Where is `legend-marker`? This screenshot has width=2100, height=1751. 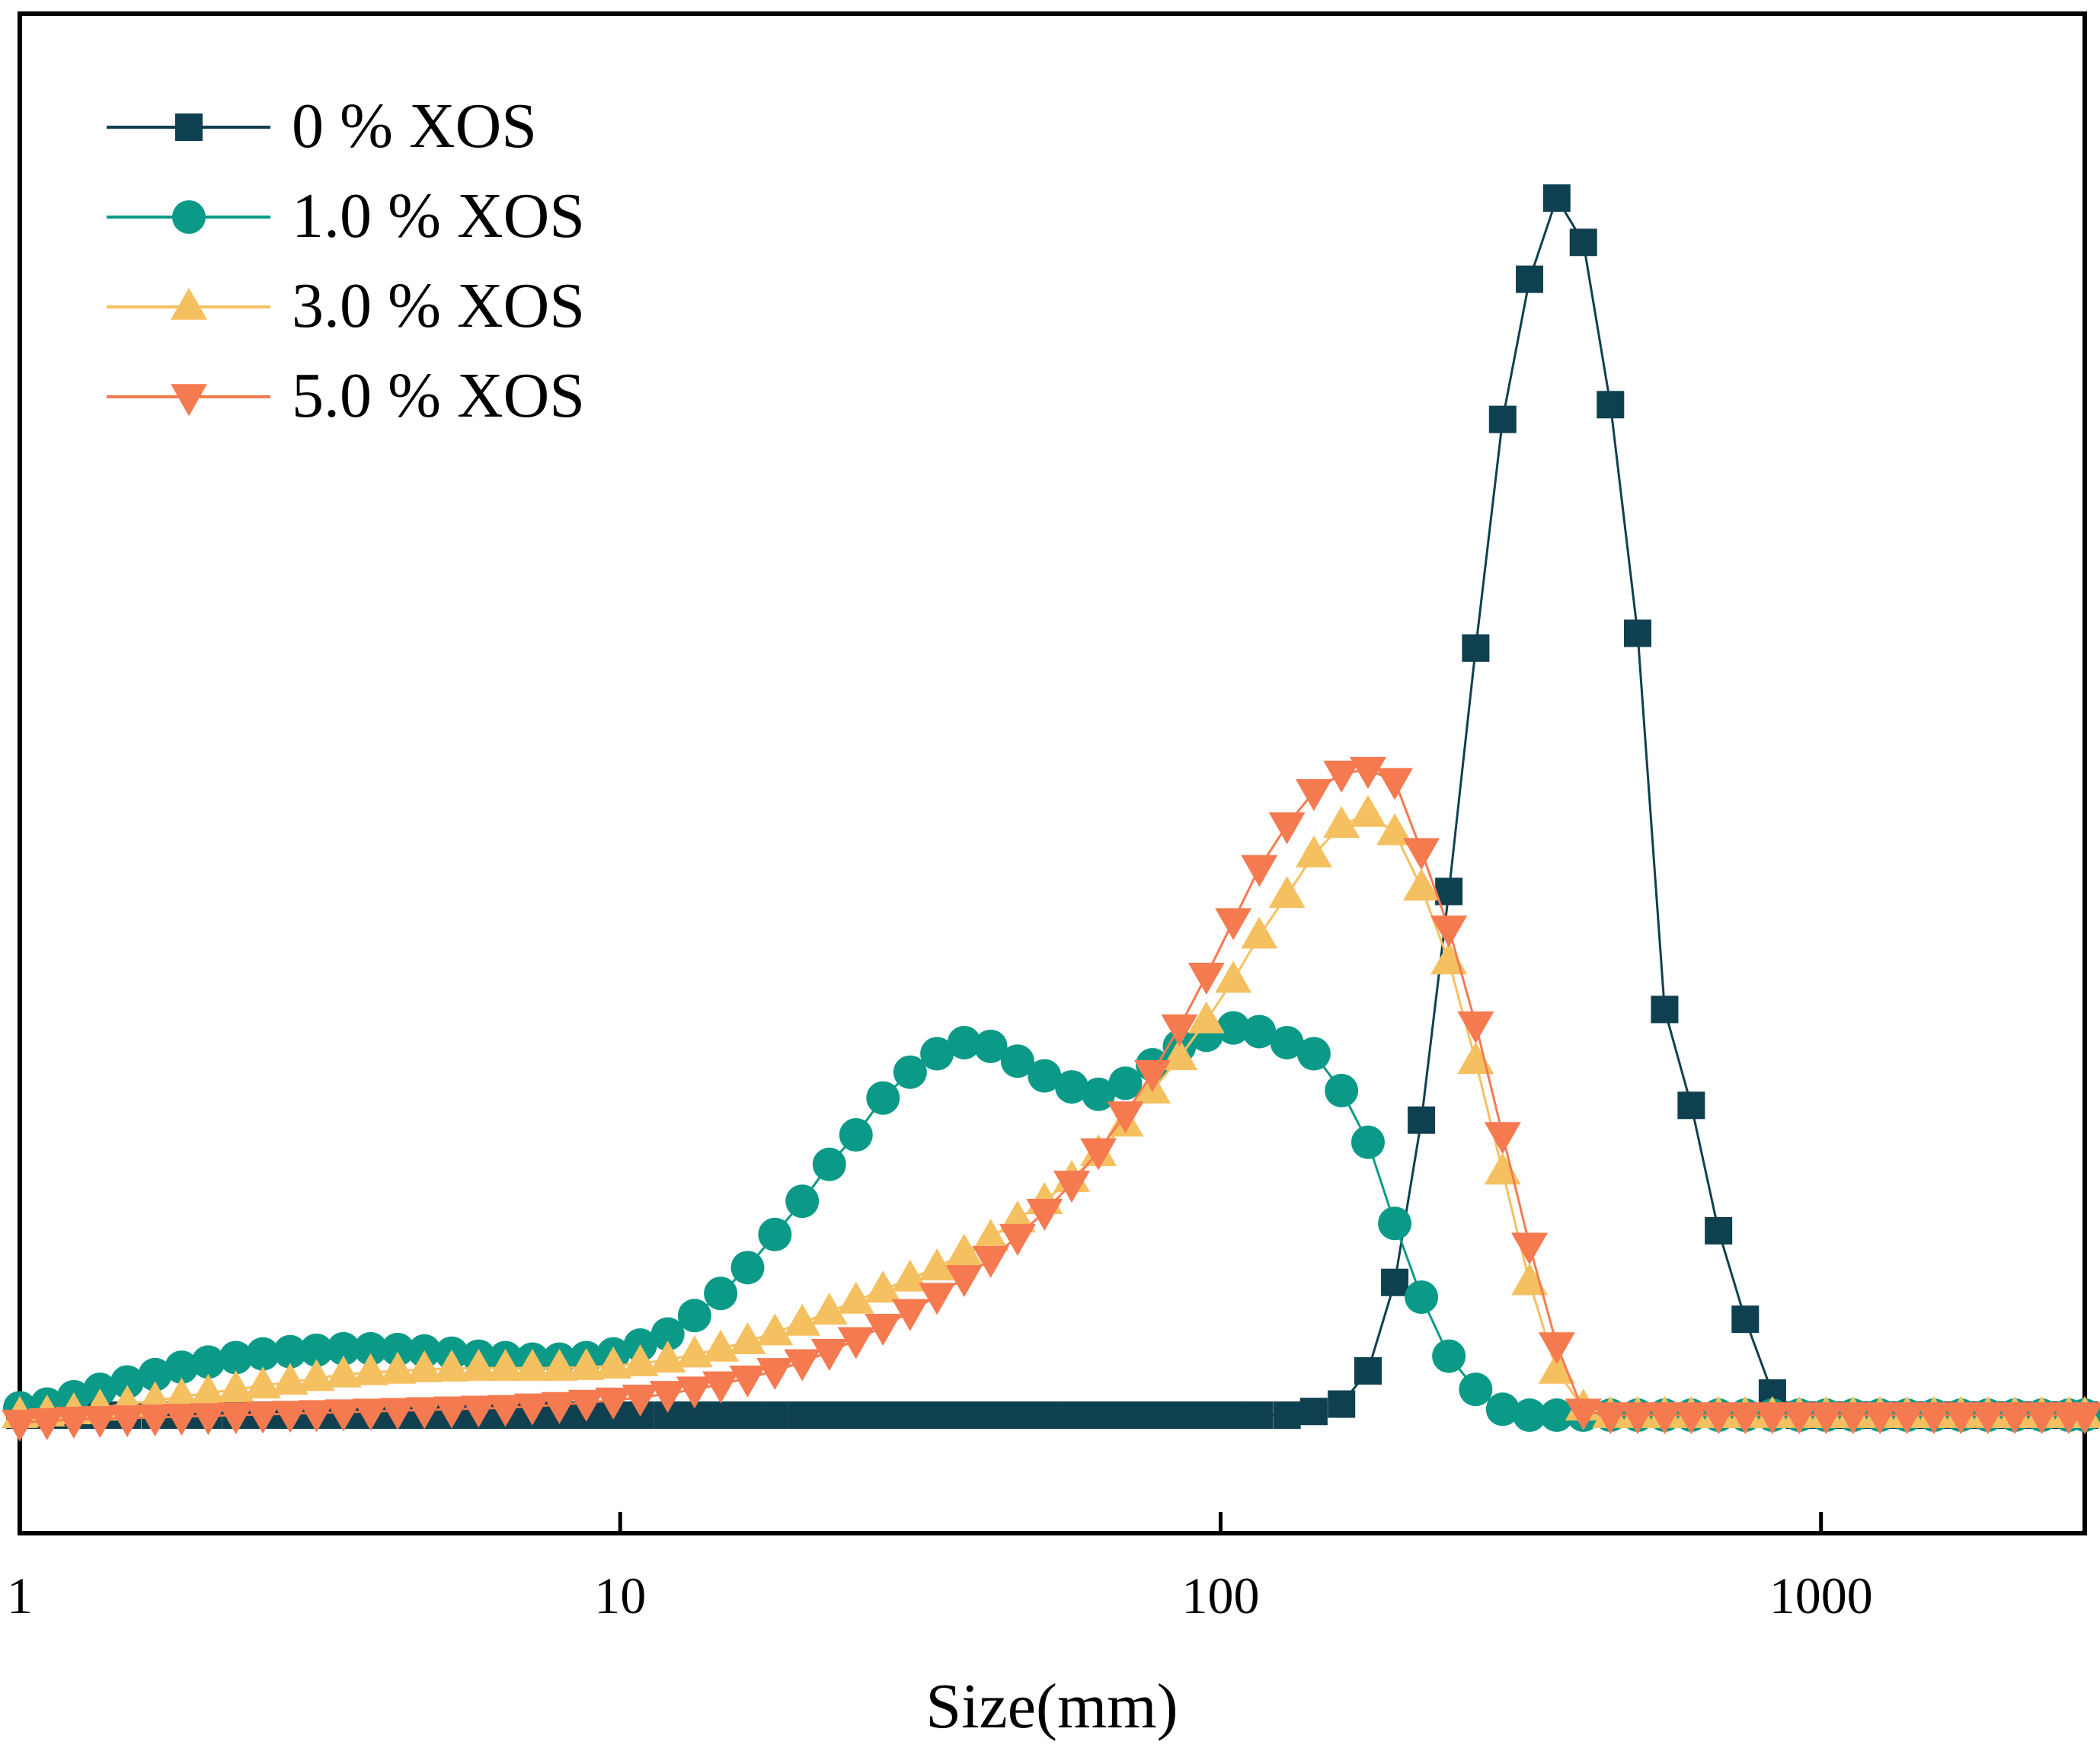
legend-marker is located at coordinates (189, 303).